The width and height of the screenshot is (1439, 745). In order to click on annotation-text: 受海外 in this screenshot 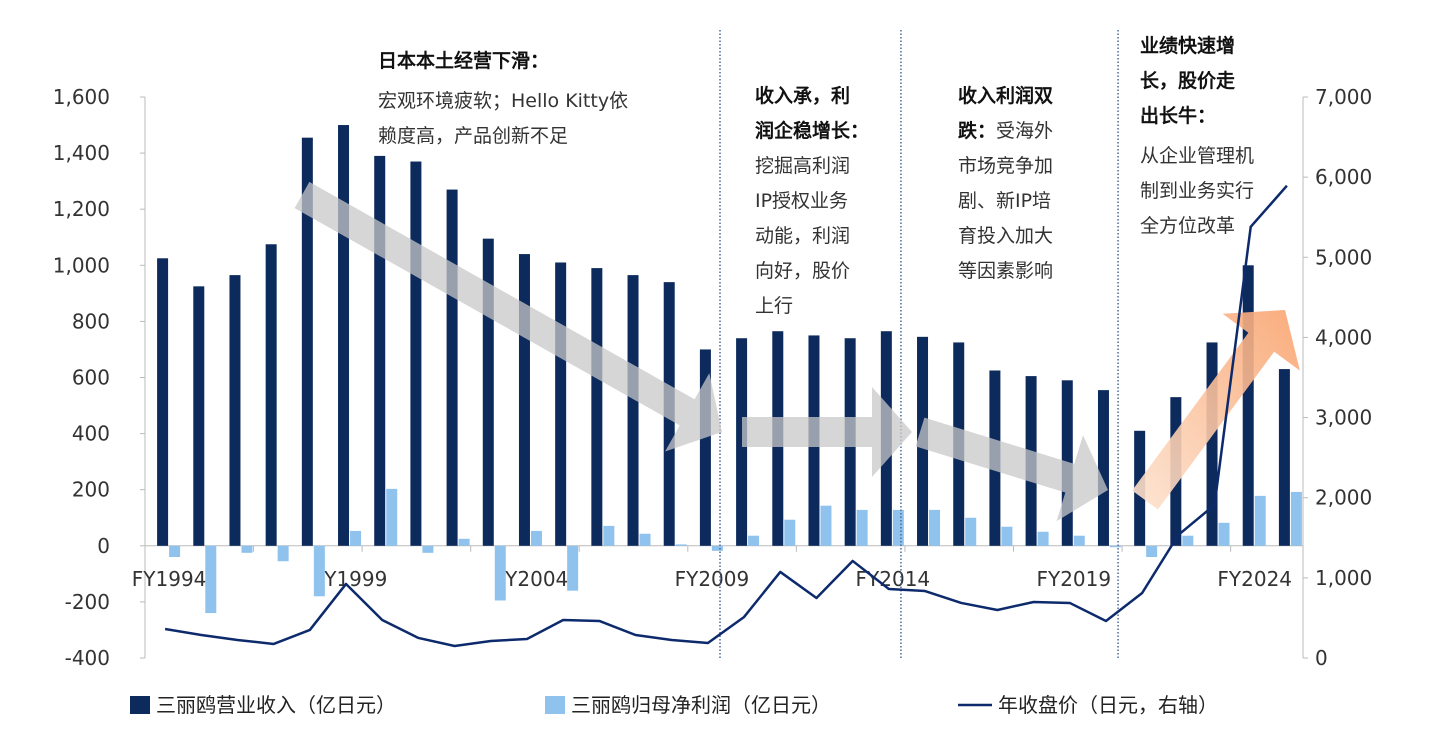, I will do `click(1024, 131)`.